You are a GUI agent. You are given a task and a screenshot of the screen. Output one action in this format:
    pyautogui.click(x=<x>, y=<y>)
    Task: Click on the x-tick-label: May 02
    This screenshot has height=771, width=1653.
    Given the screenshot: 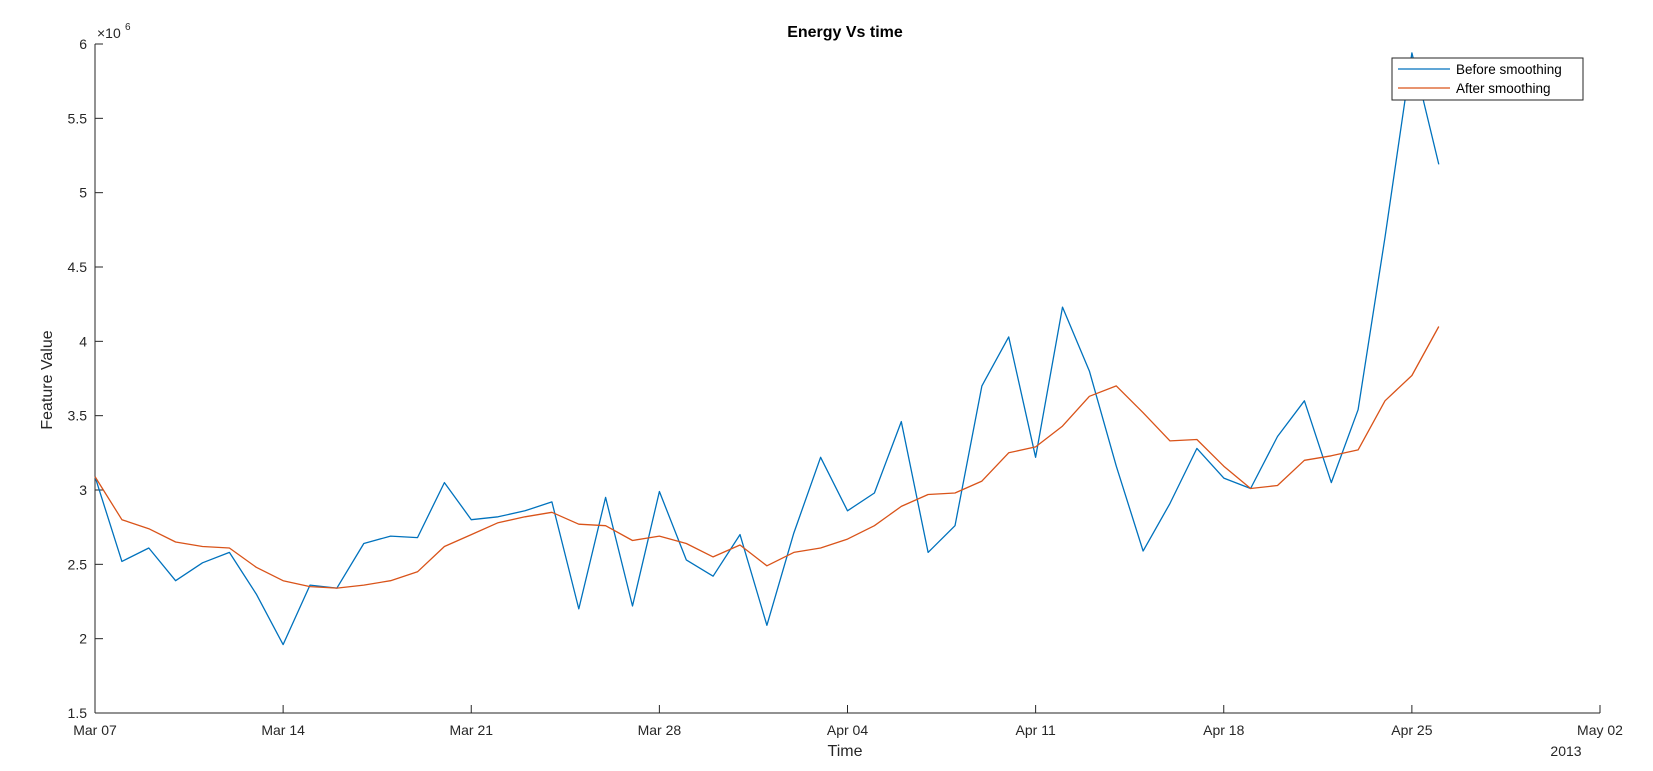 What is the action you would take?
    pyautogui.click(x=1600, y=730)
    